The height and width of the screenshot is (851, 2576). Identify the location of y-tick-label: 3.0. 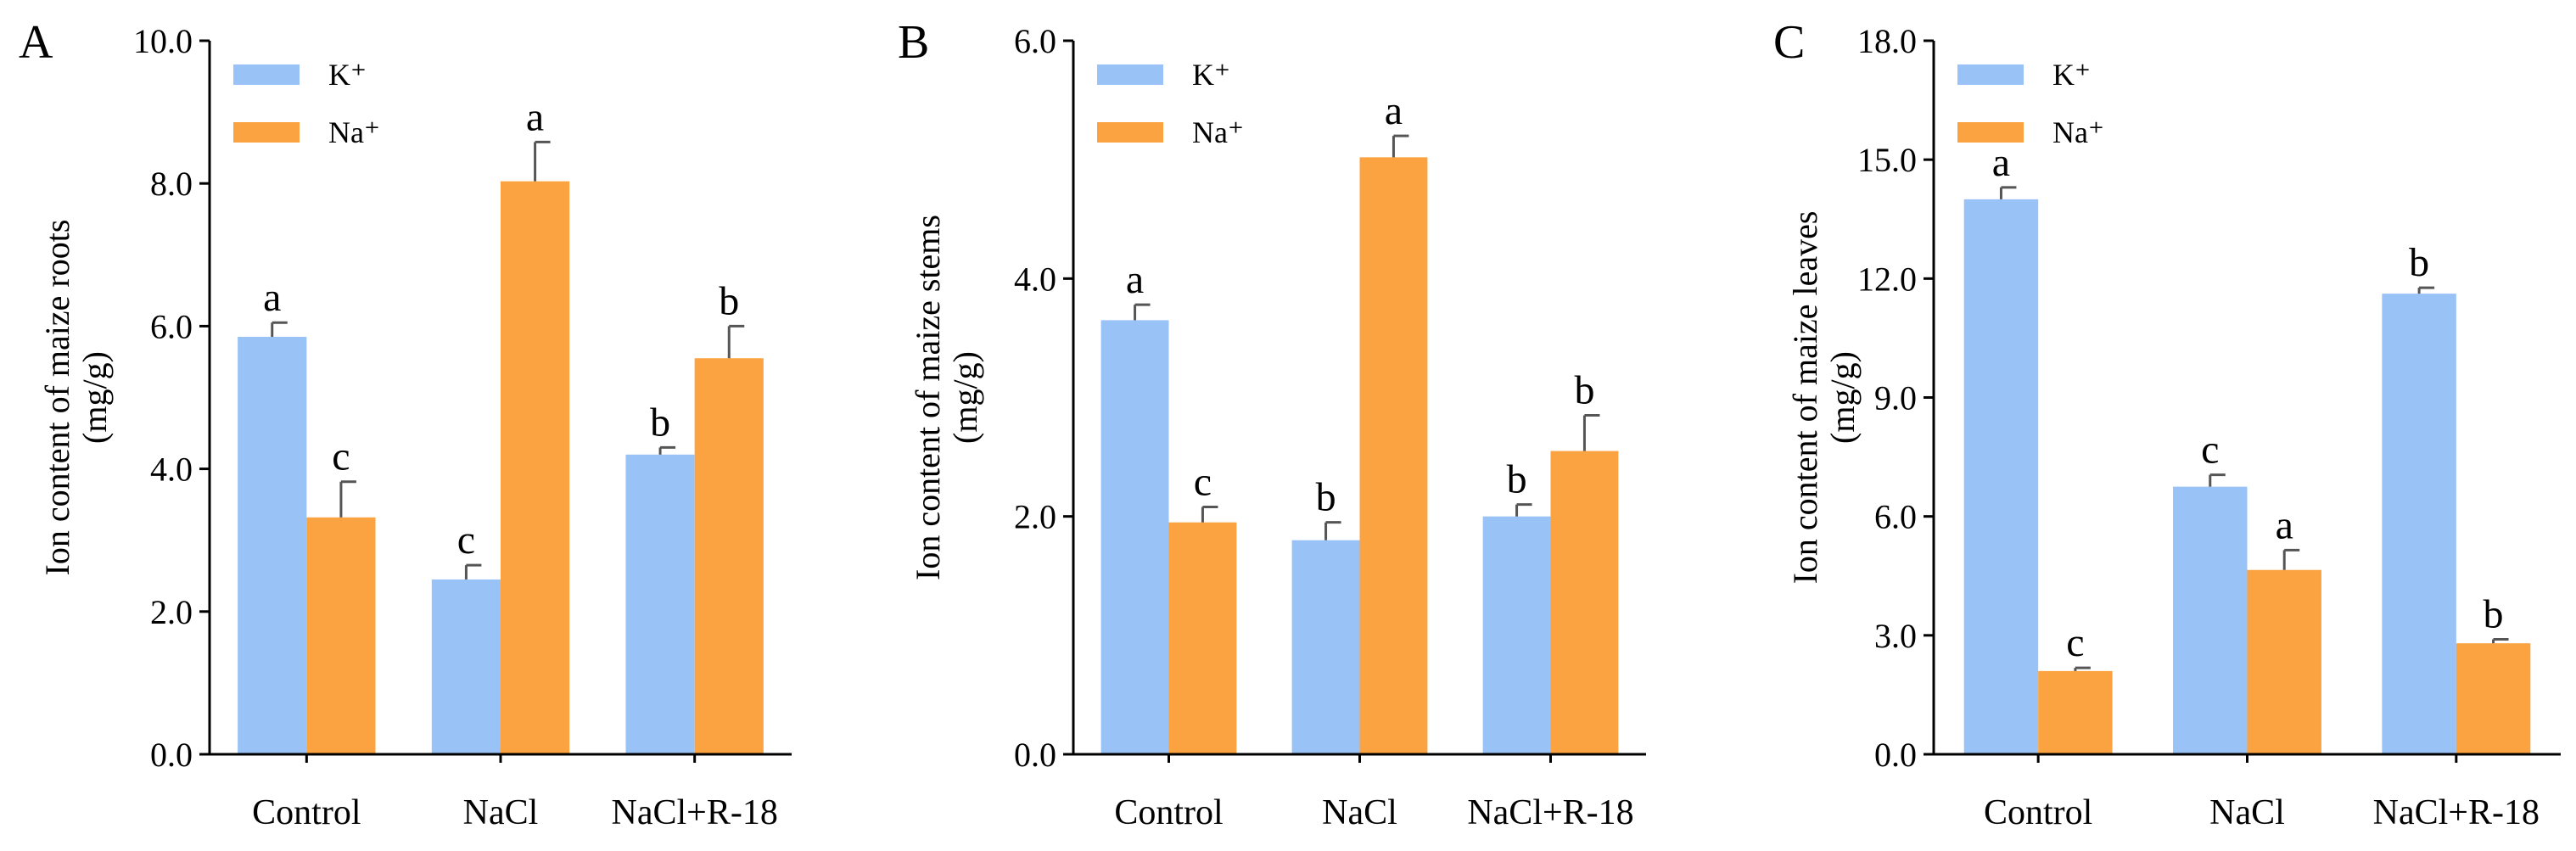
(1896, 636).